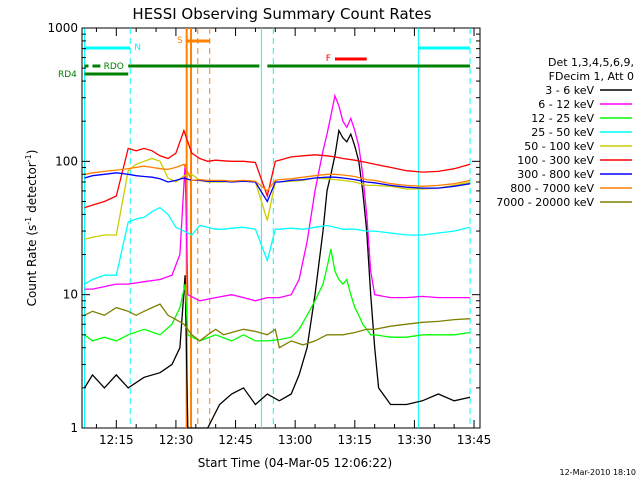 The width and height of the screenshot is (640, 484). What do you see at coordinates (74, 428) in the screenshot?
I see `y-tick-label-0: 1` at bounding box center [74, 428].